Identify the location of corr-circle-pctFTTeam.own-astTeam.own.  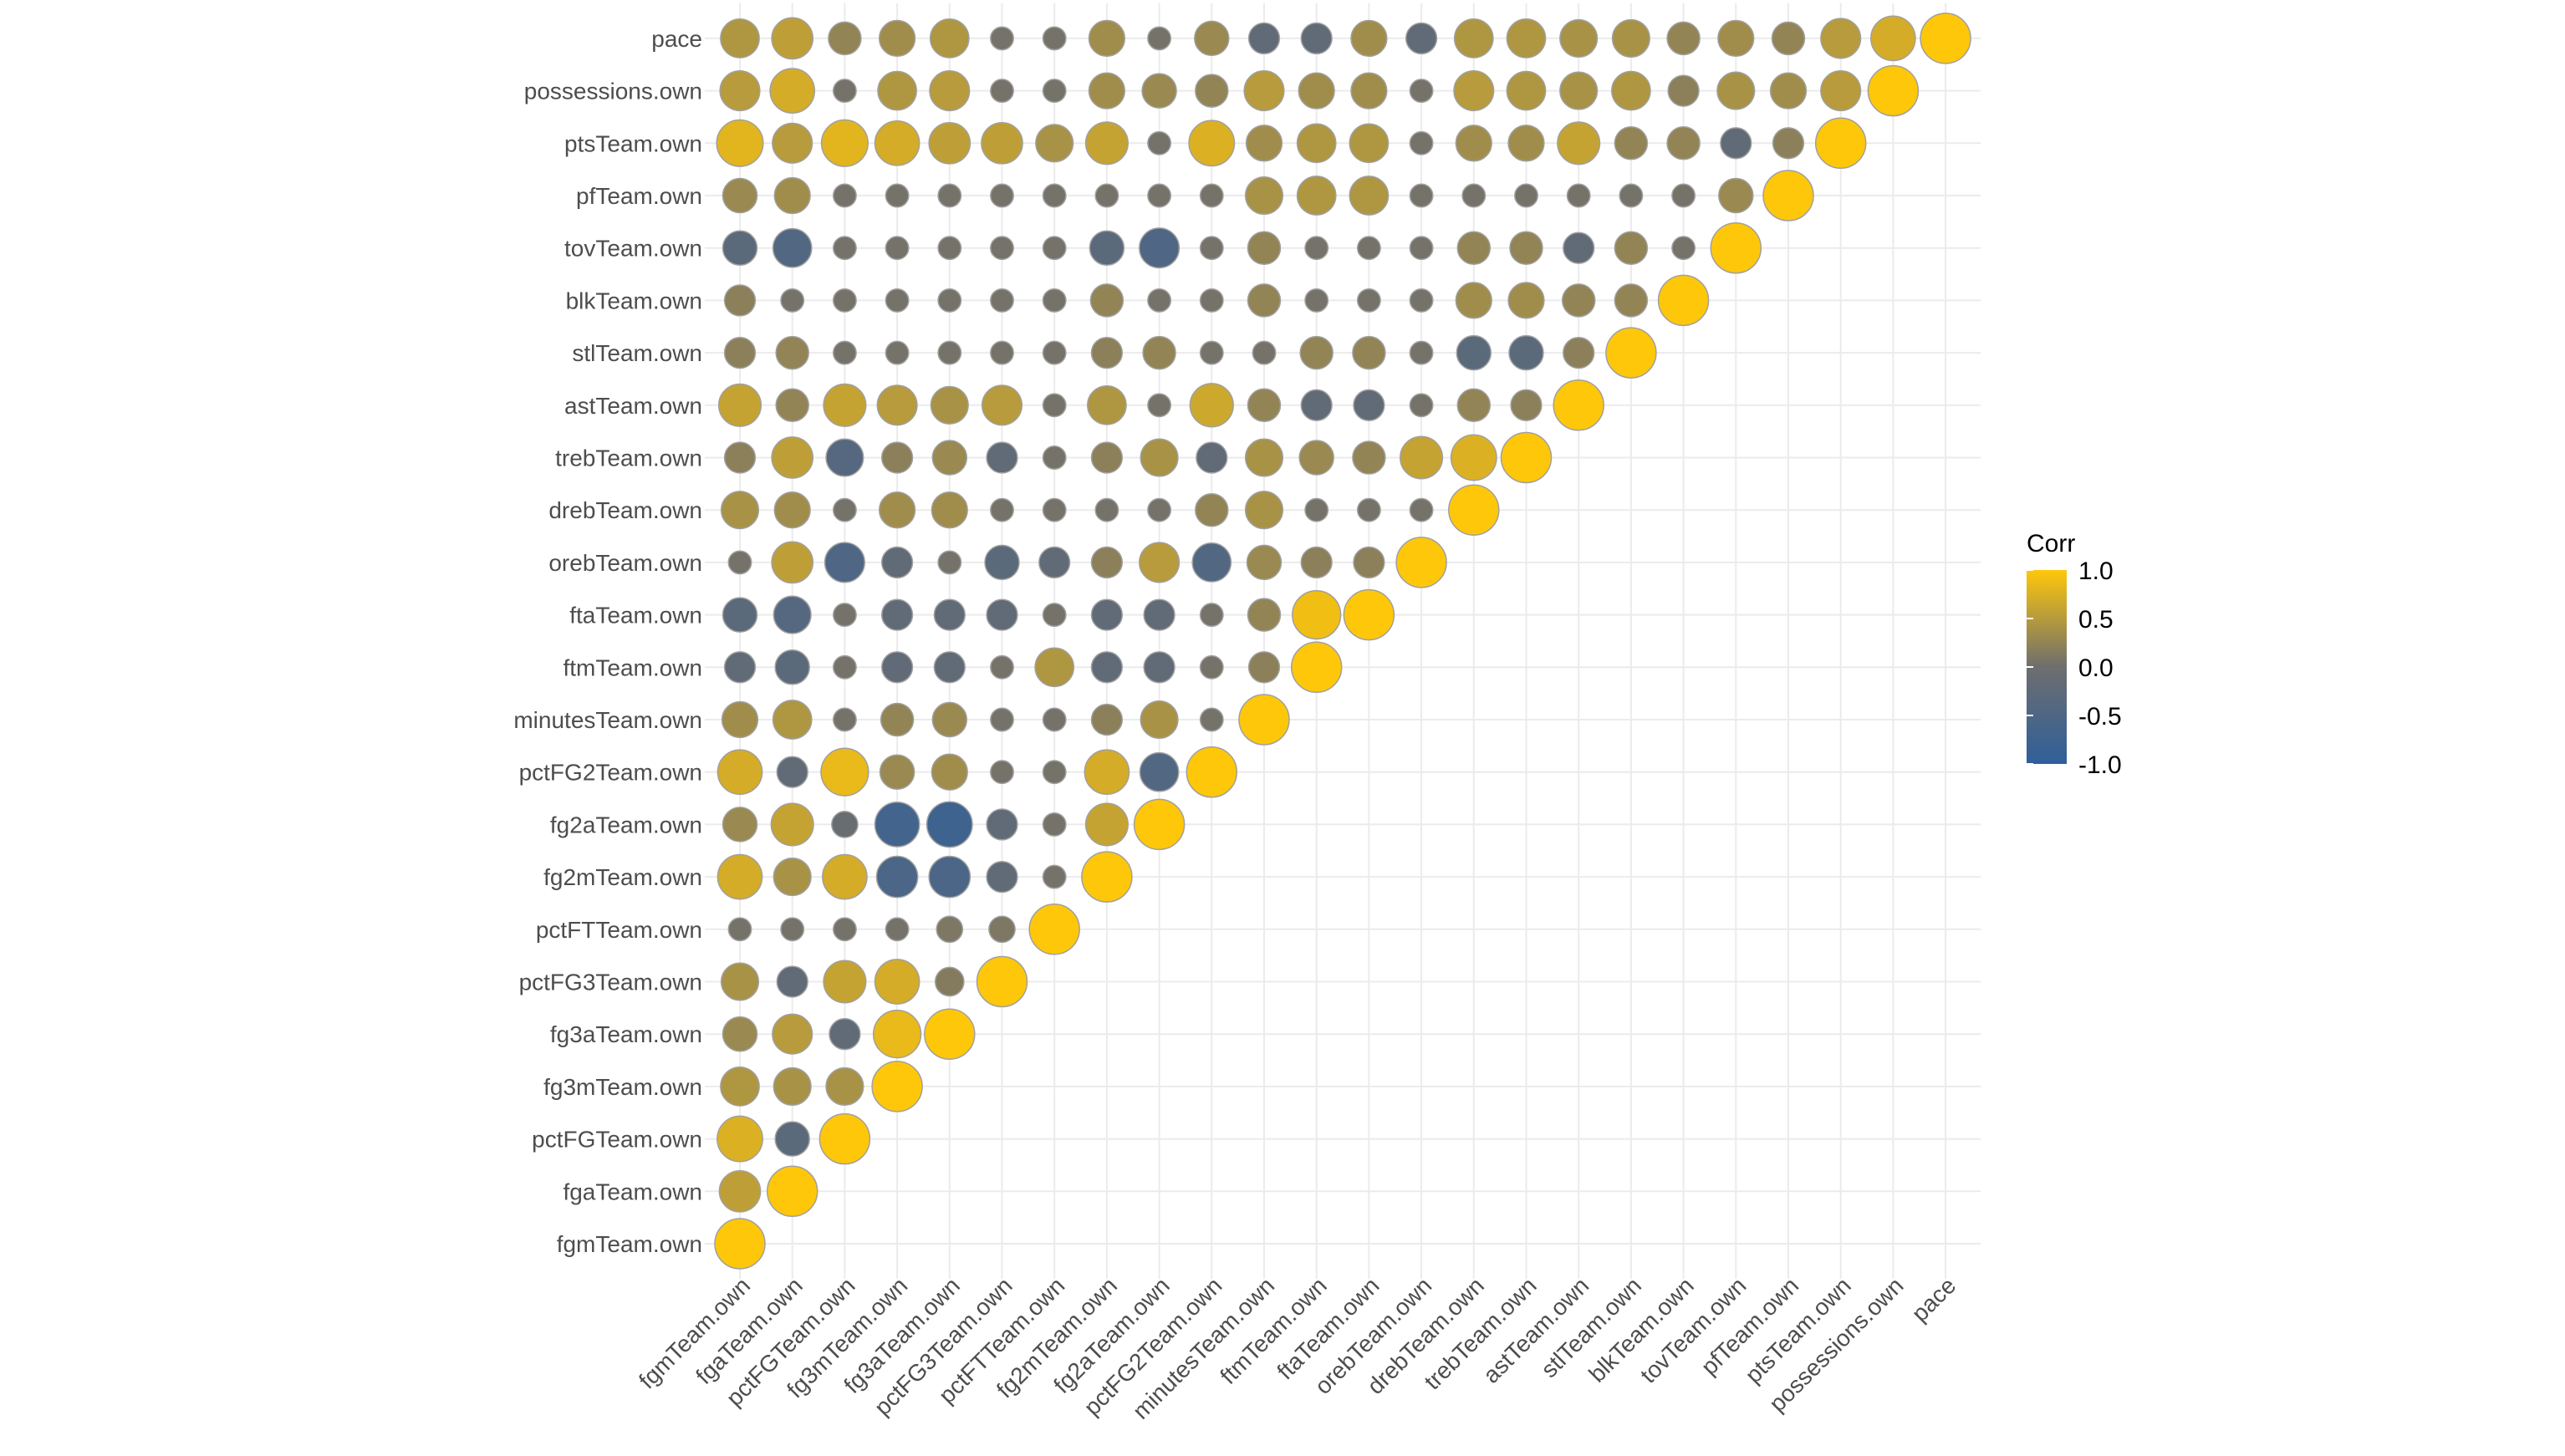
(1054, 405).